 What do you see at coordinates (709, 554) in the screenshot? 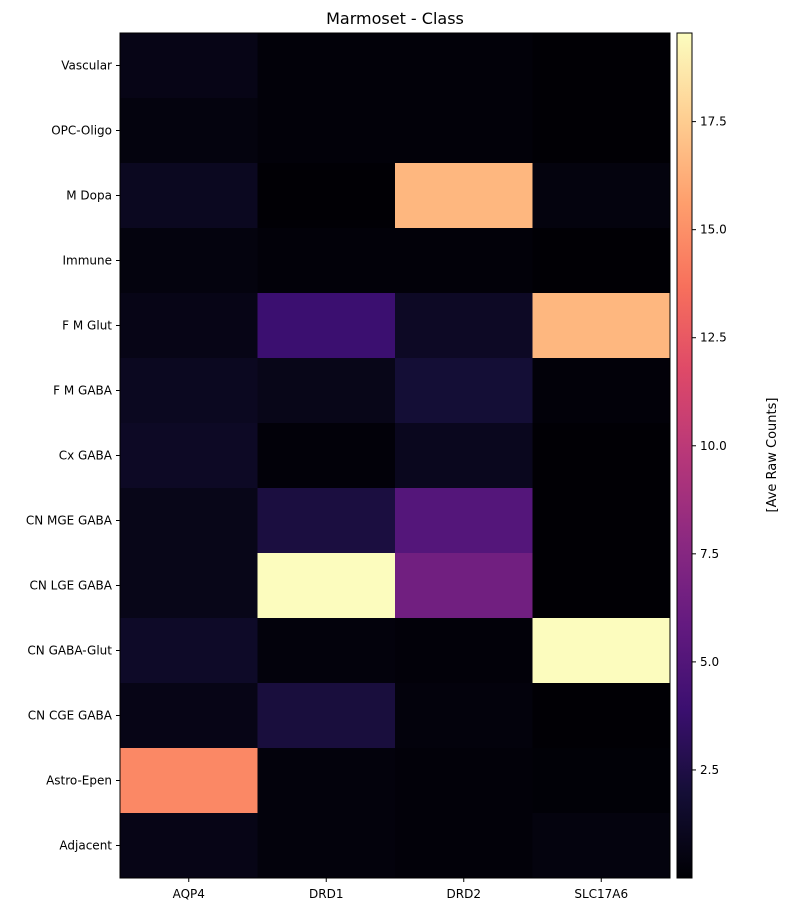
I see `colorbar-tick-label: 7.5` at bounding box center [709, 554].